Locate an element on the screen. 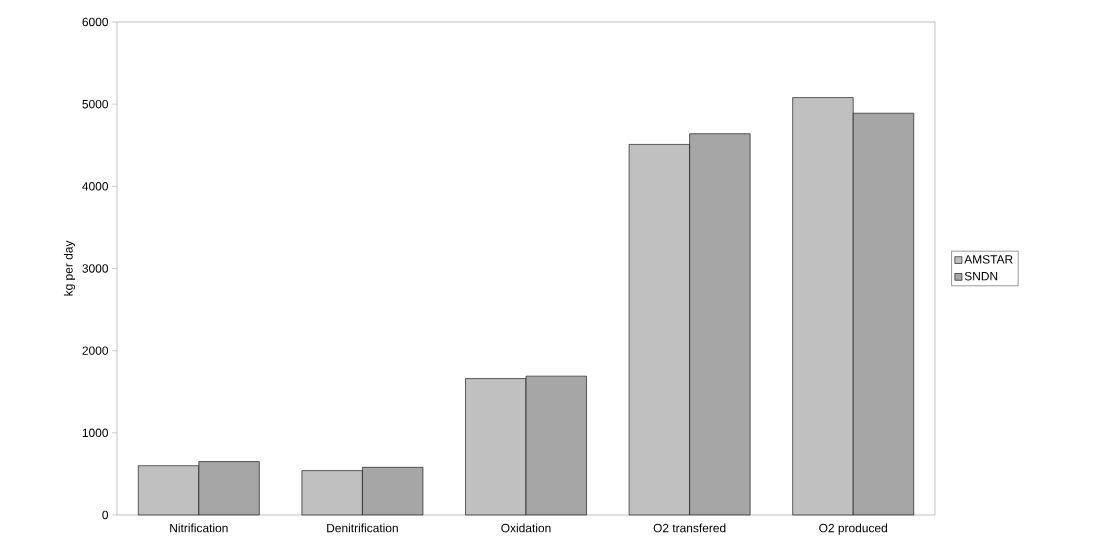  x-tick-label: O2 transfered is located at coordinates (689, 528).